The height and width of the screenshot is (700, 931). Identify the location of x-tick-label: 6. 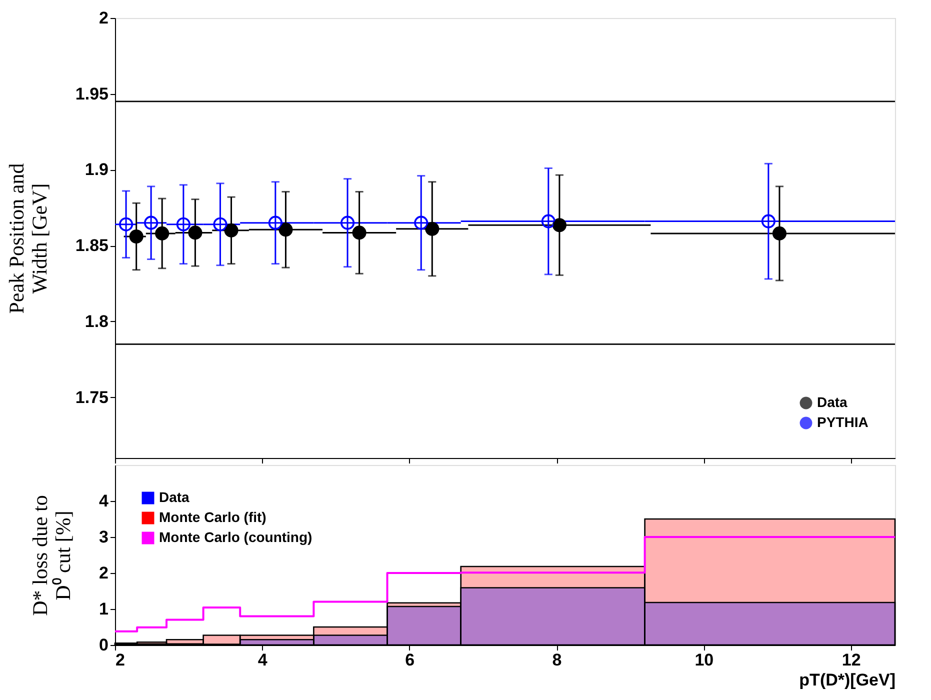
(410, 660).